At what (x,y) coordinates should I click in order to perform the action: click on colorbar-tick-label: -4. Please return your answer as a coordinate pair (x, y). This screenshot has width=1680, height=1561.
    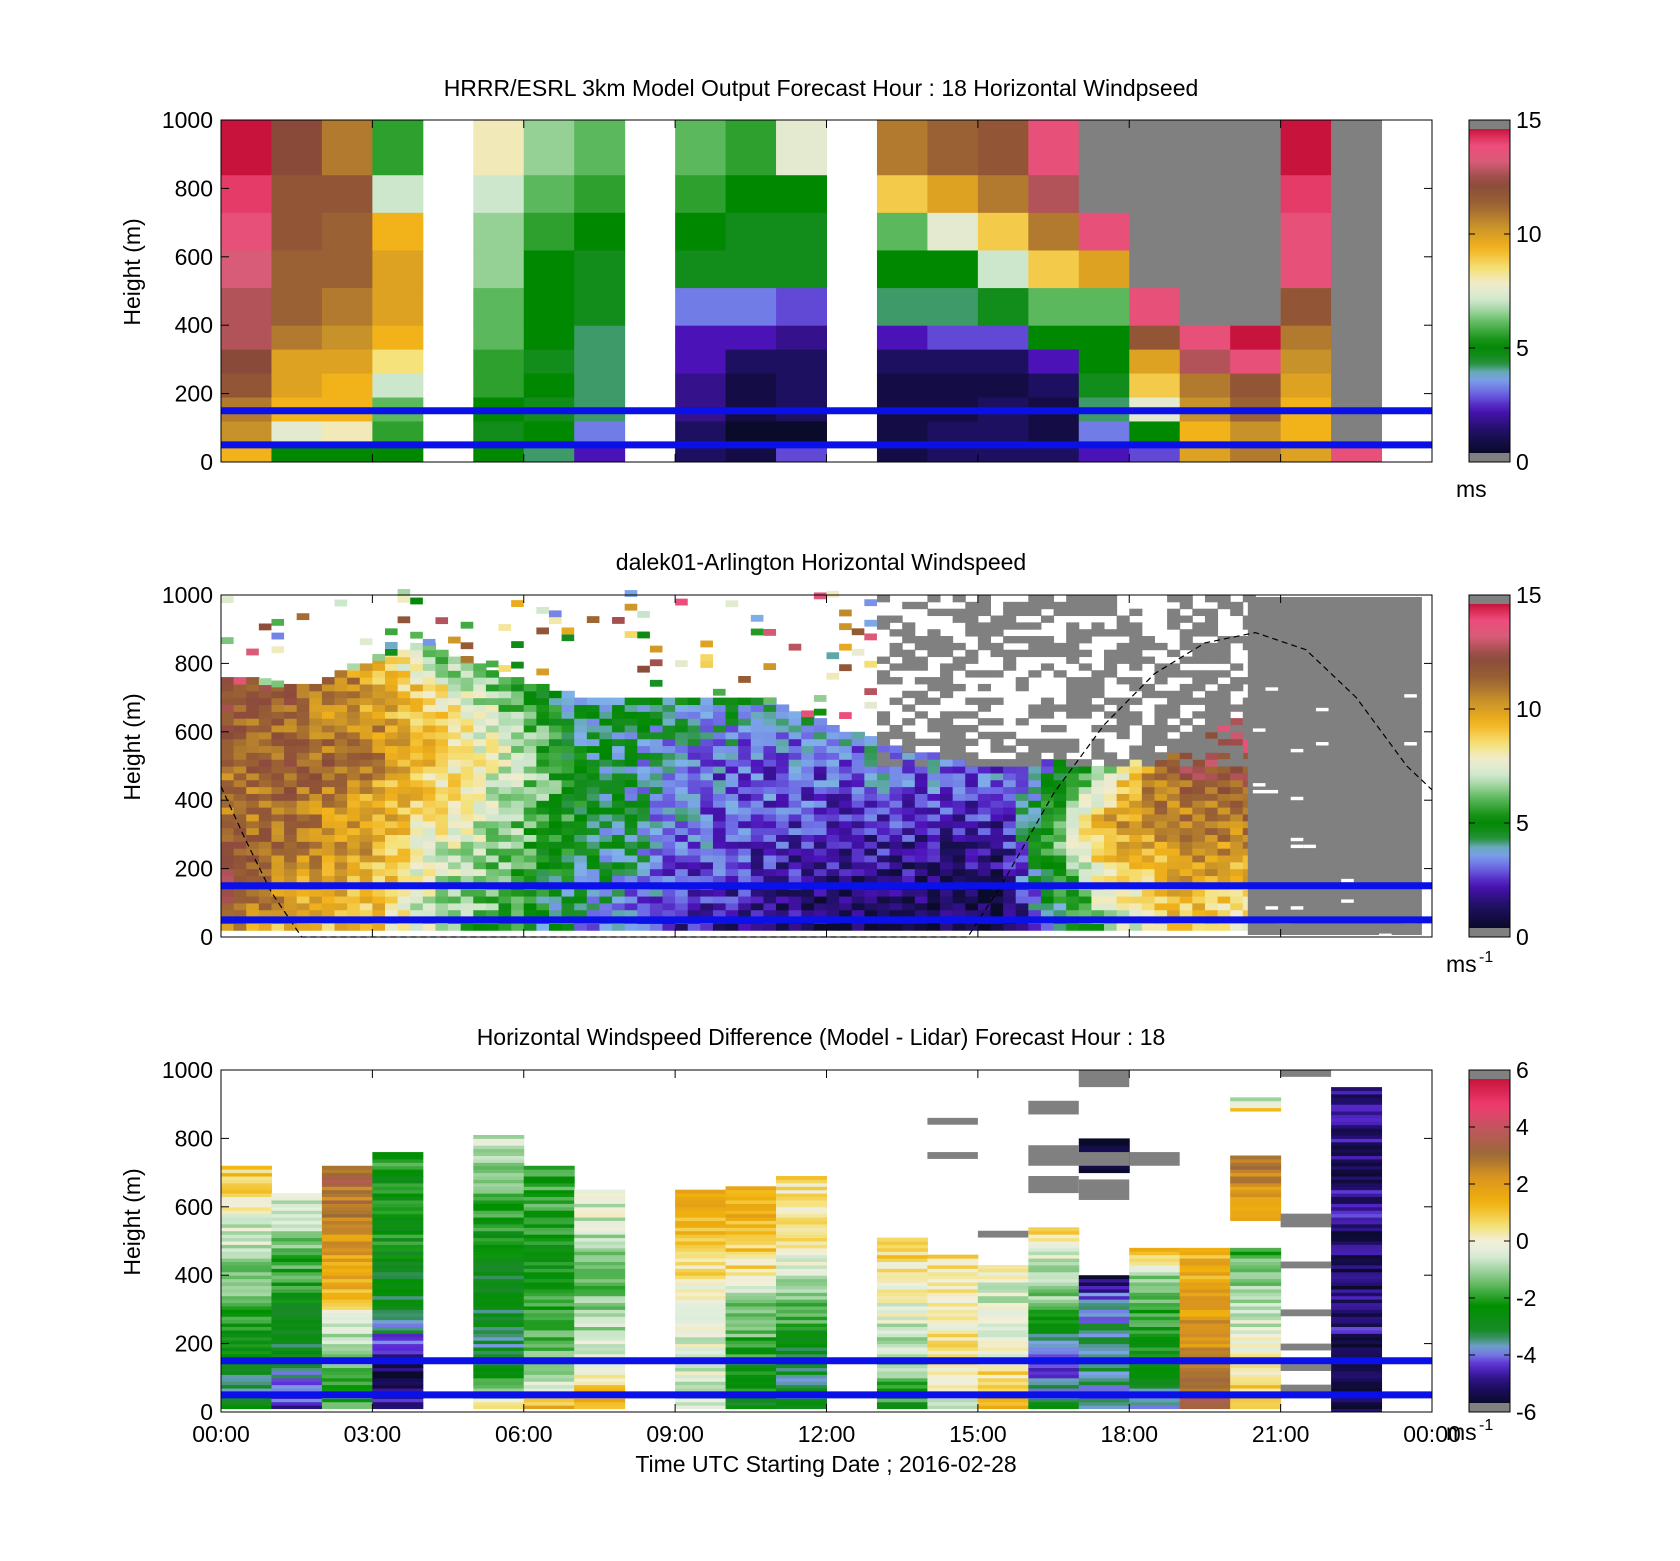
    Looking at the image, I should click on (1526, 1355).